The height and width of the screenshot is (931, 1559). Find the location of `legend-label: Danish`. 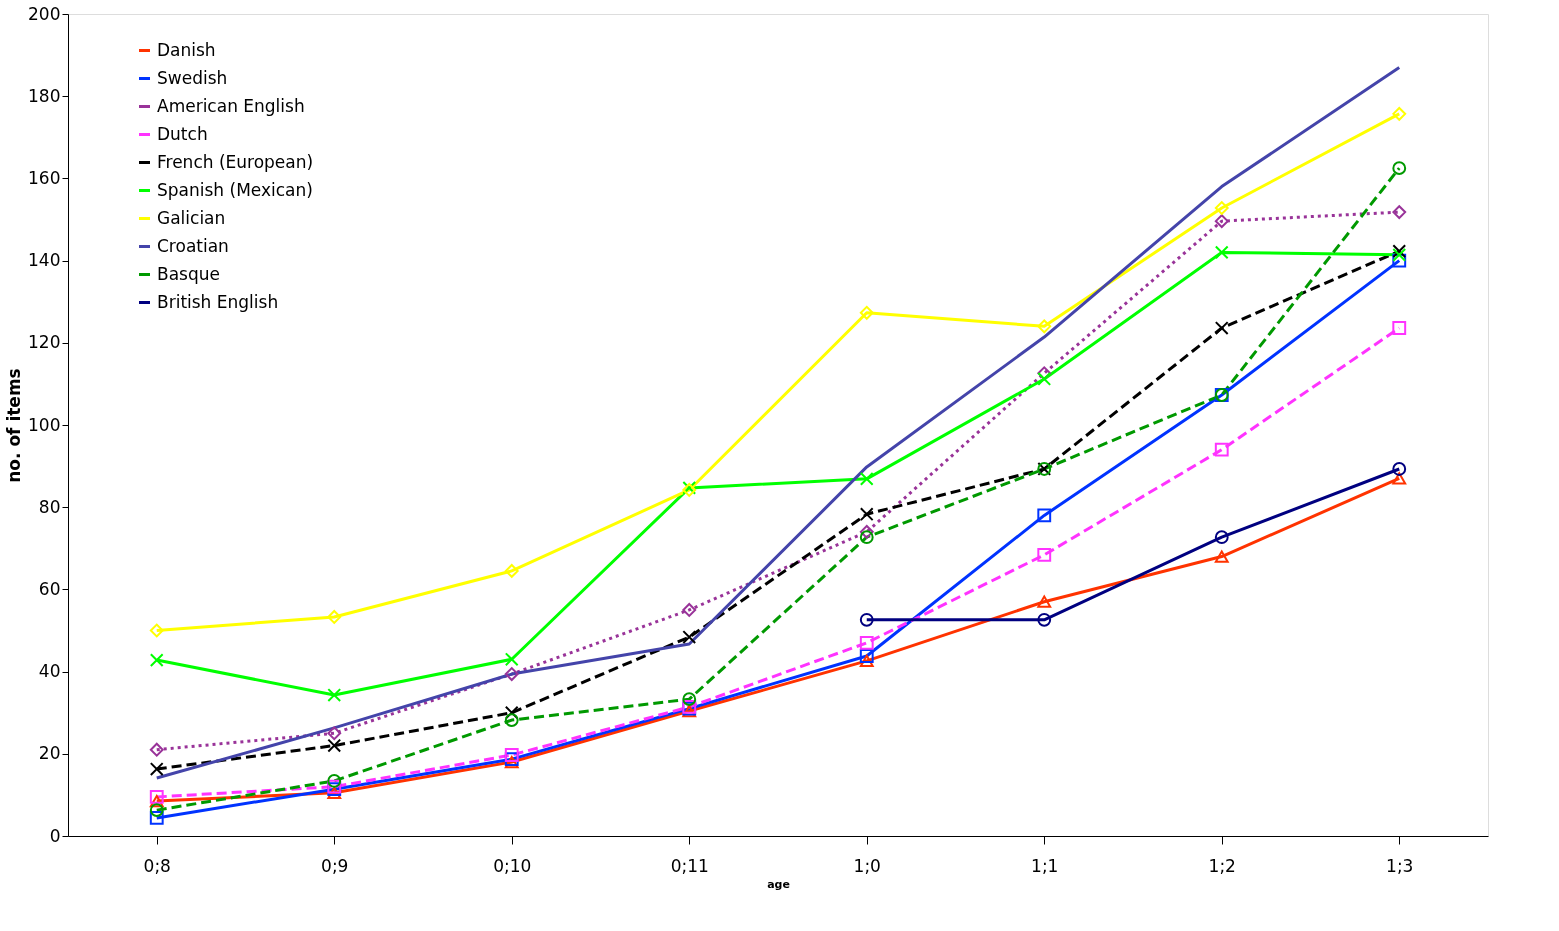

legend-label: Danish is located at coordinates (186, 49).